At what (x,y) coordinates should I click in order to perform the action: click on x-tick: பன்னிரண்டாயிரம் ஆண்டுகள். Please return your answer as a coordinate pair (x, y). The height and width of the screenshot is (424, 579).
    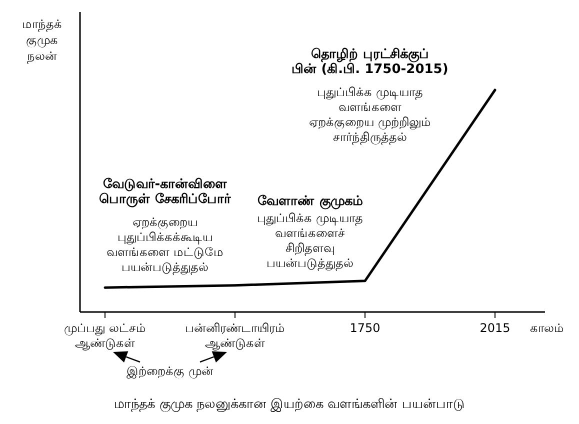
    Looking at the image, I should click on (235, 335).